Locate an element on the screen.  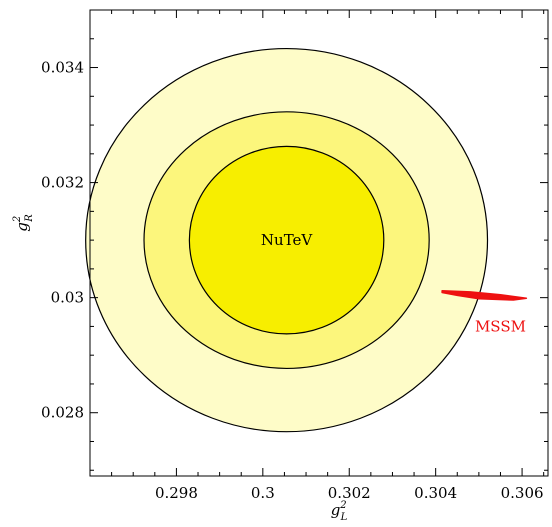
mssm-region is located at coordinates (484, 295).